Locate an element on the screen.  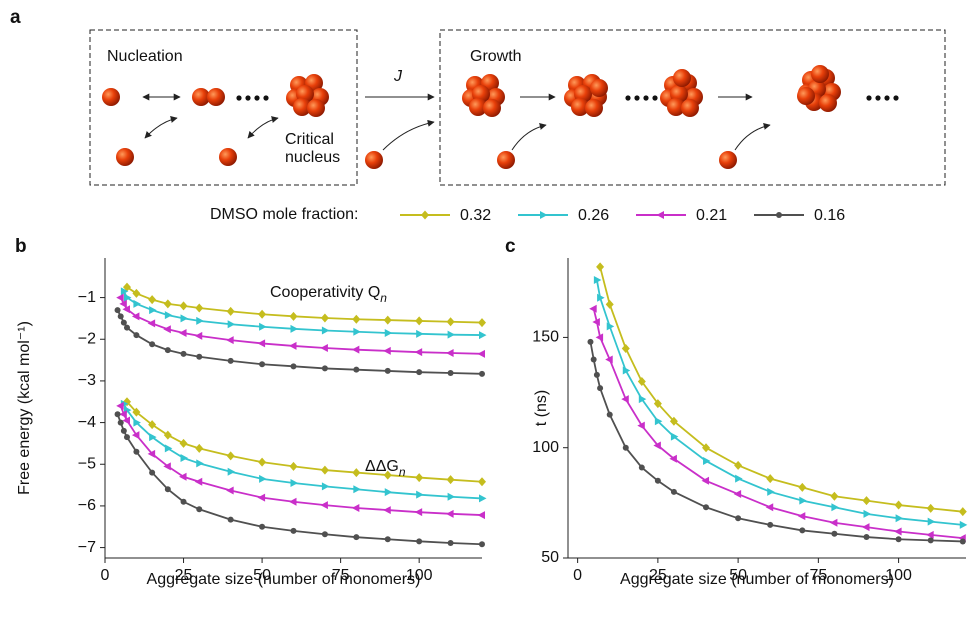
ellipsis is located at coordinates (882, 98).